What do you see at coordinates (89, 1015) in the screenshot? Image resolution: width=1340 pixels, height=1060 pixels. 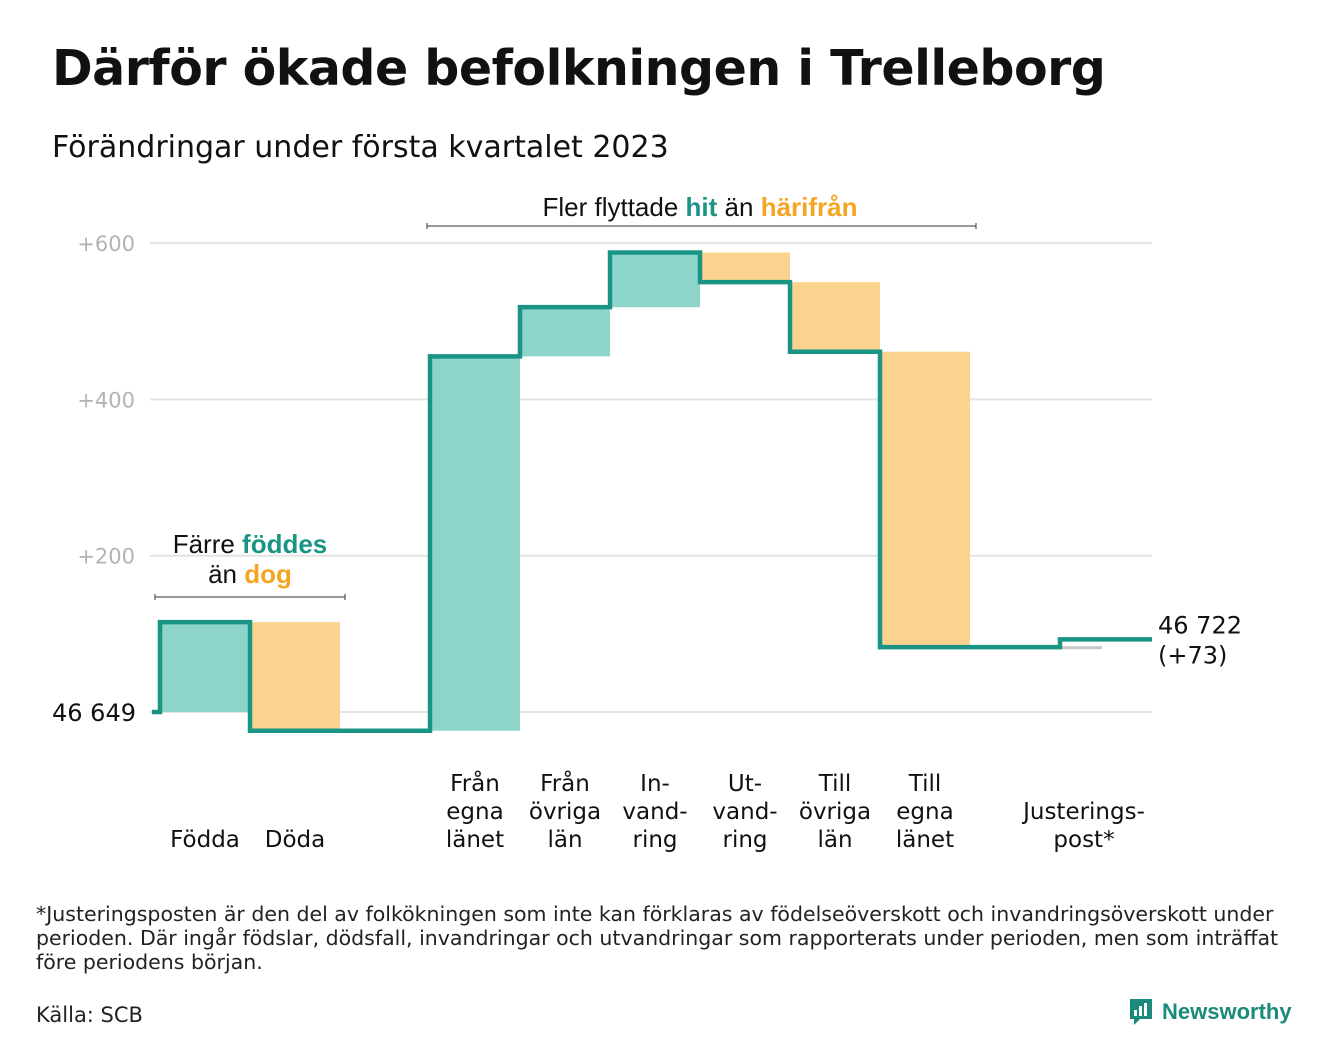 I see `source-label: Källa: SCB` at bounding box center [89, 1015].